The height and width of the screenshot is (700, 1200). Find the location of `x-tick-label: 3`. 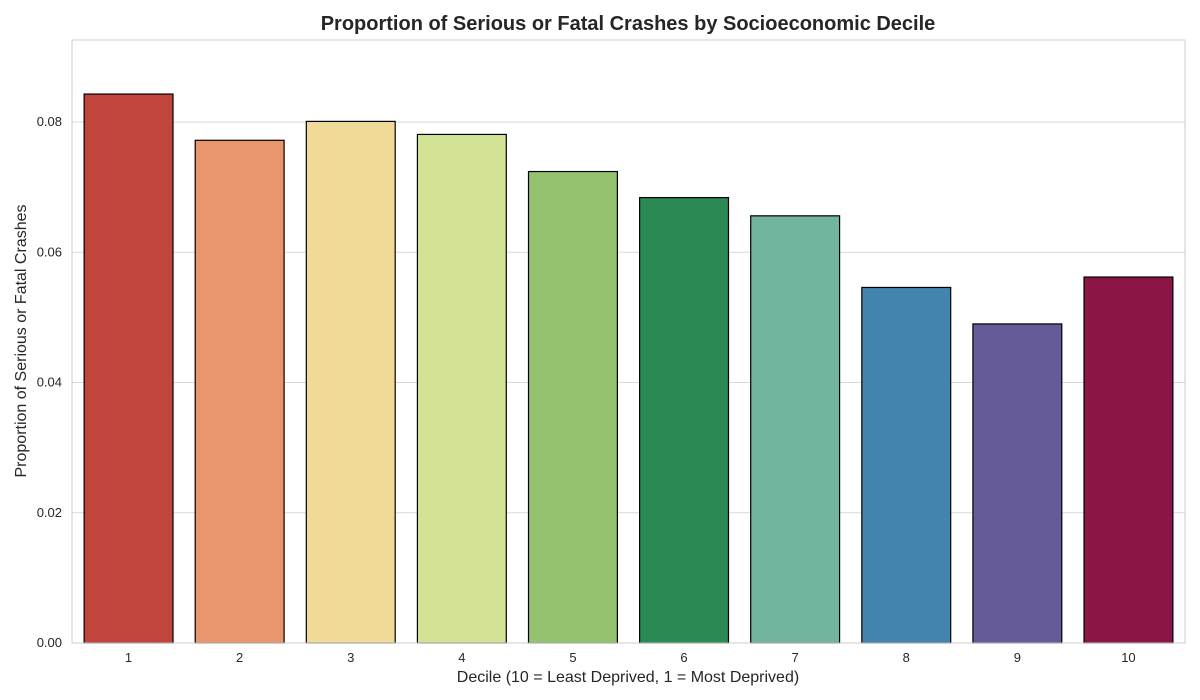

x-tick-label: 3 is located at coordinates (350, 657).